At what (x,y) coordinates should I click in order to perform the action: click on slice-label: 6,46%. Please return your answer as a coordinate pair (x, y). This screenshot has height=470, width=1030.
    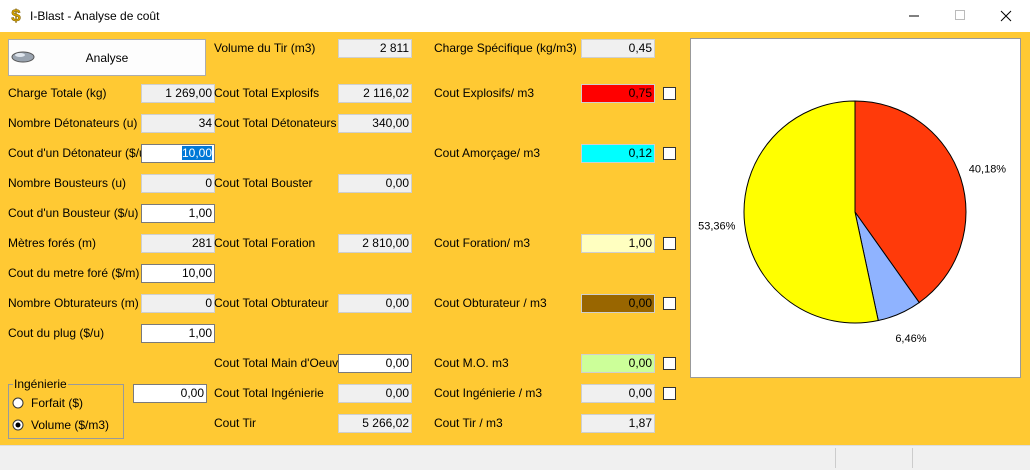
    Looking at the image, I should click on (910, 339).